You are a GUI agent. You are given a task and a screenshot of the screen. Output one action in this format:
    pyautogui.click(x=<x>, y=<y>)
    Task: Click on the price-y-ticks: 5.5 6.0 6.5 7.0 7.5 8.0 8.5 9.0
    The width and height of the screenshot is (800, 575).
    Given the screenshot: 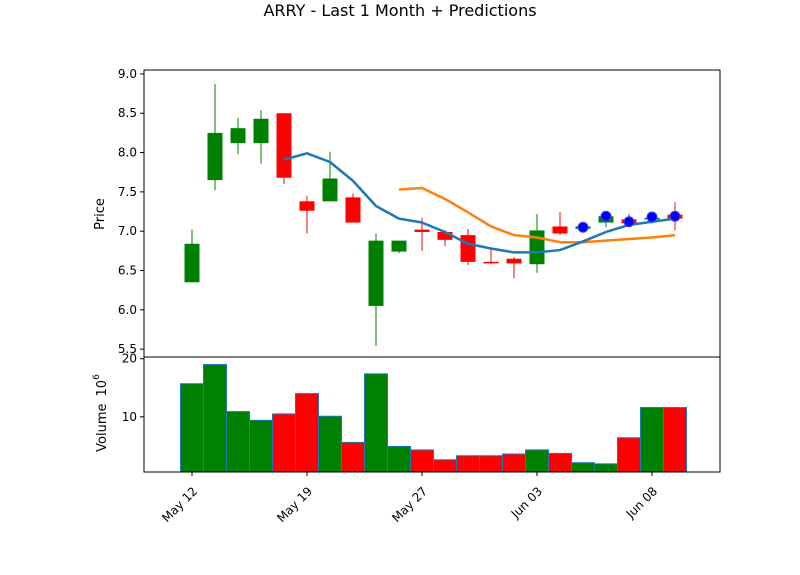 What is the action you would take?
    pyautogui.click(x=131, y=211)
    